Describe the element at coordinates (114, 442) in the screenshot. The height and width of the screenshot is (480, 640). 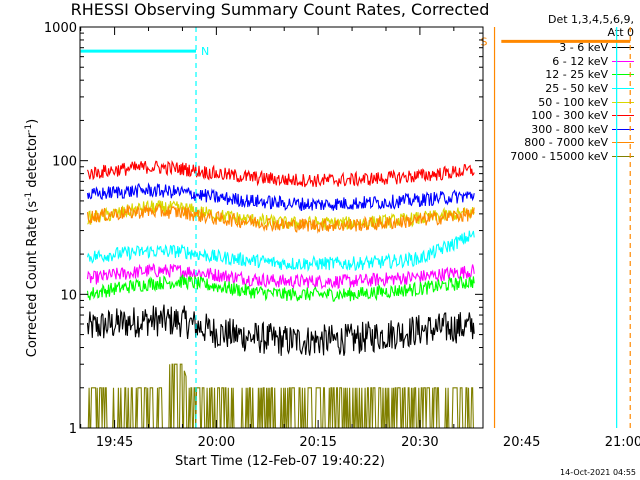
I see `x-tick-label: 19:45` at that location.